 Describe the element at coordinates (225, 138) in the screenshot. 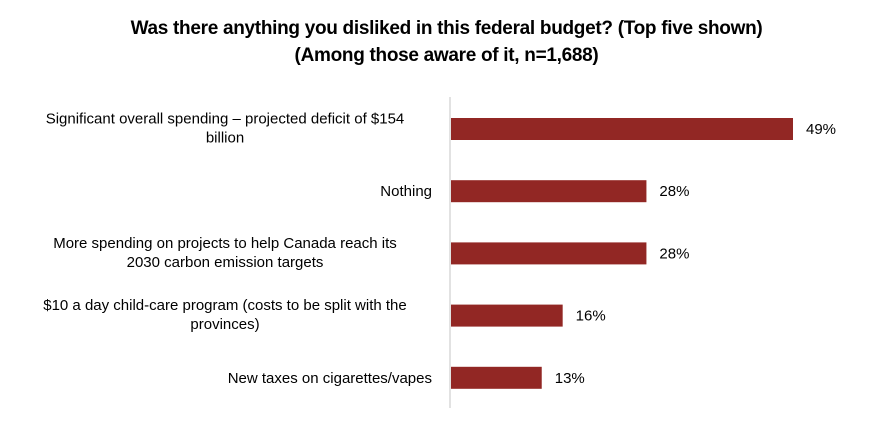

I see `category-label-1-line-2: billion` at that location.